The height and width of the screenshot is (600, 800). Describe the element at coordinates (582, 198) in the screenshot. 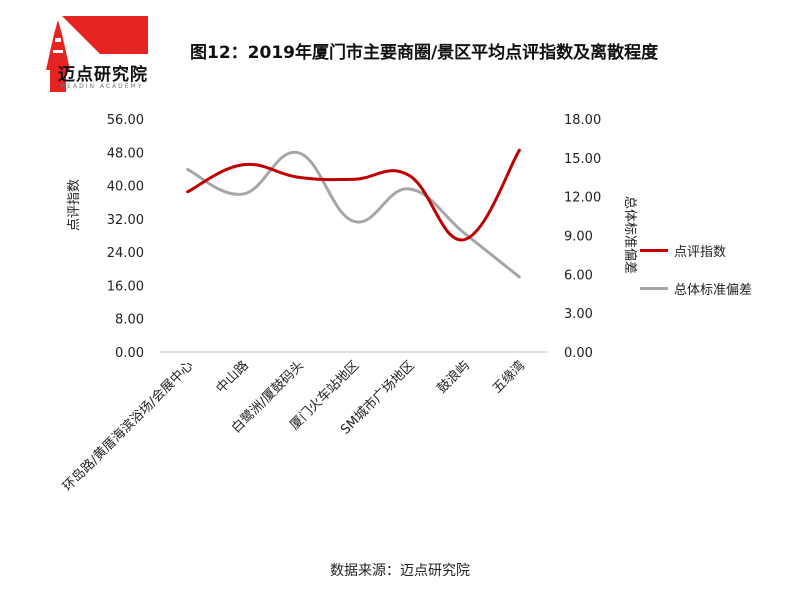

I see `right-tick-label: 12.00` at that location.